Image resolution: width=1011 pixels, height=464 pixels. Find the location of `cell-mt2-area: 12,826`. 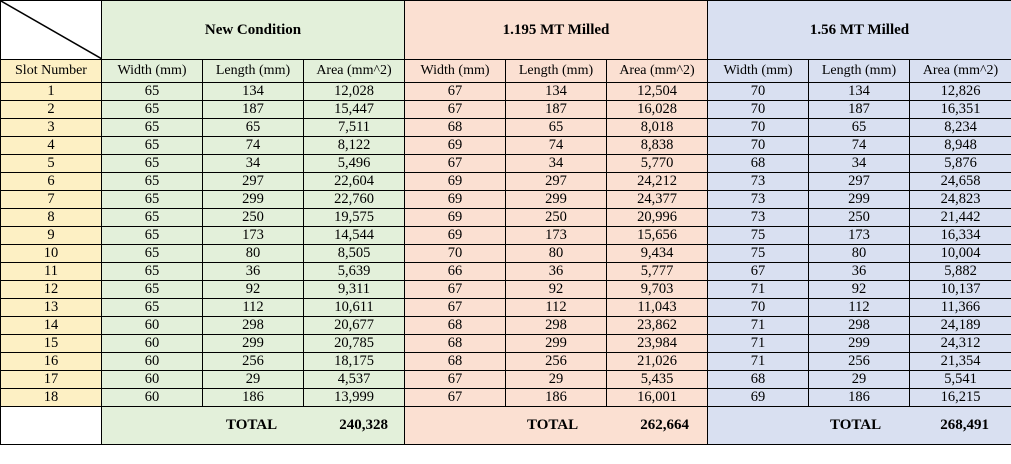

cell-mt2-area: 12,826 is located at coordinates (960, 91).